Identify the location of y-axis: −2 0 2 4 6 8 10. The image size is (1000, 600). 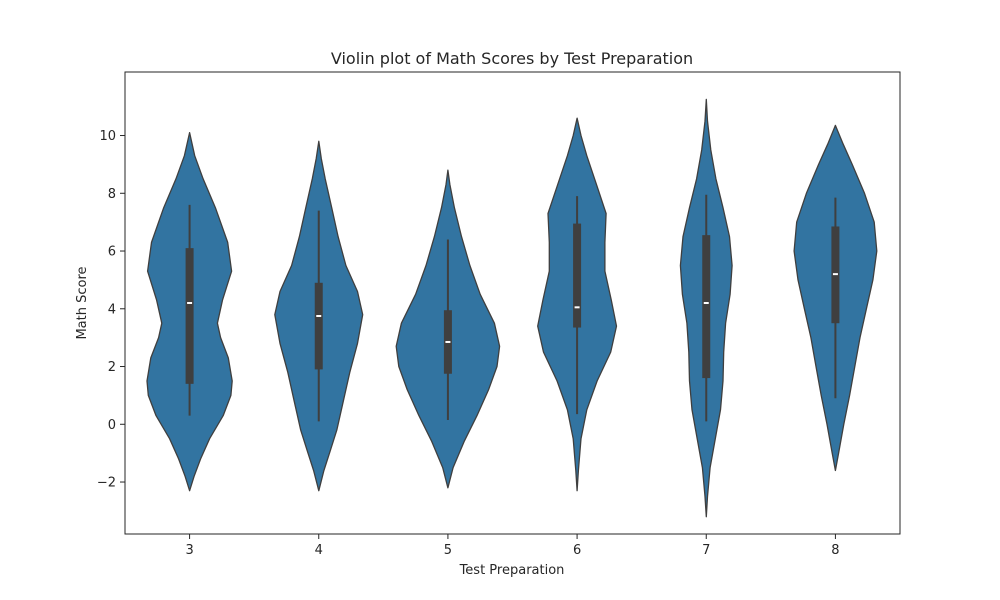
(111, 310).